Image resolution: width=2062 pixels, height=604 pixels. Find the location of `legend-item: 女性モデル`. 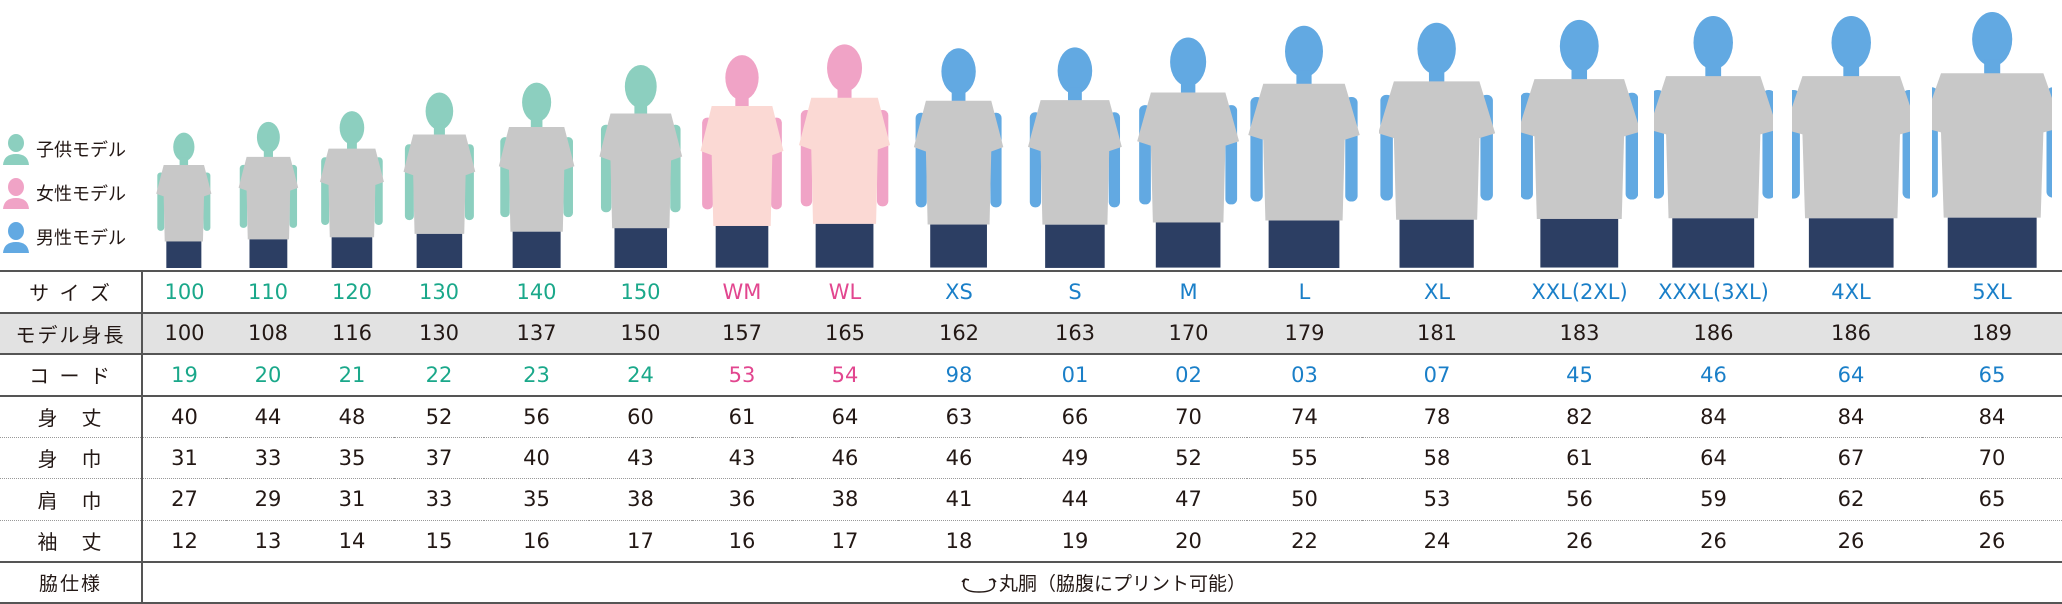

legend-item: 女性モデル is located at coordinates (64, 193).